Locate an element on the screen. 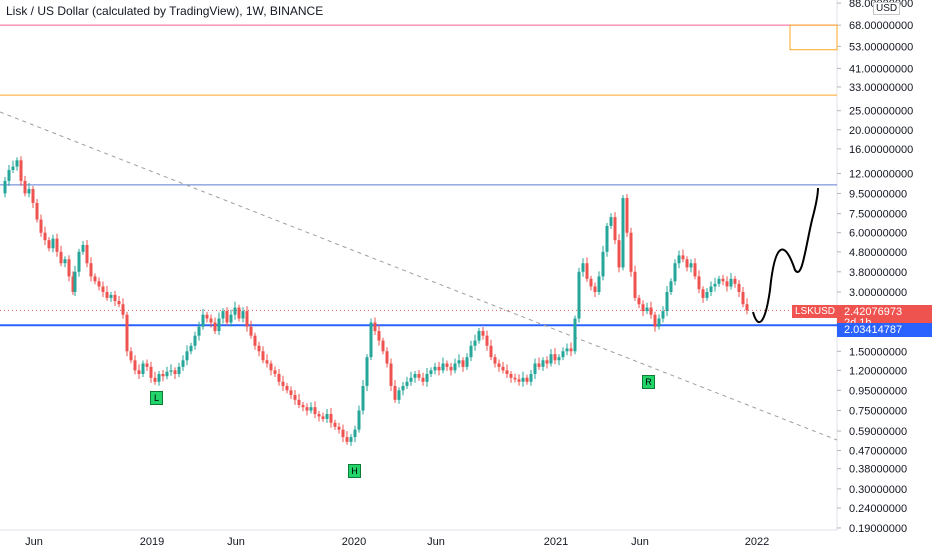  y-tick-label: 4.80000000 is located at coordinates (878, 253).